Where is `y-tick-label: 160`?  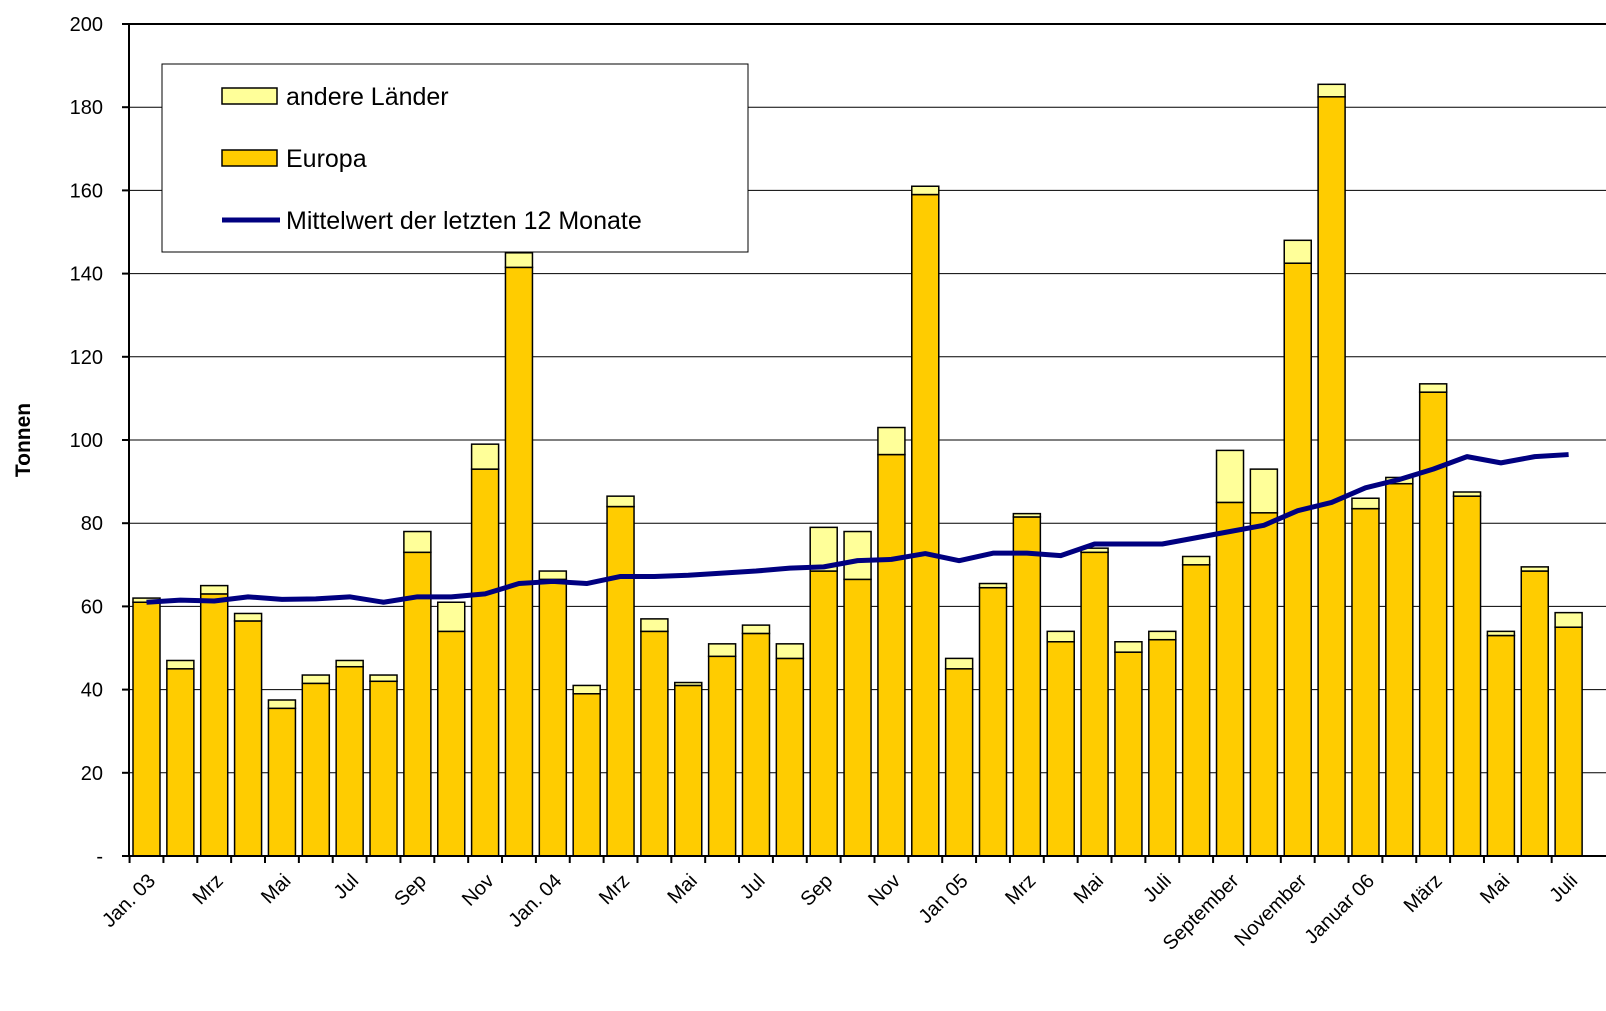 y-tick-label: 160 is located at coordinates (86, 191).